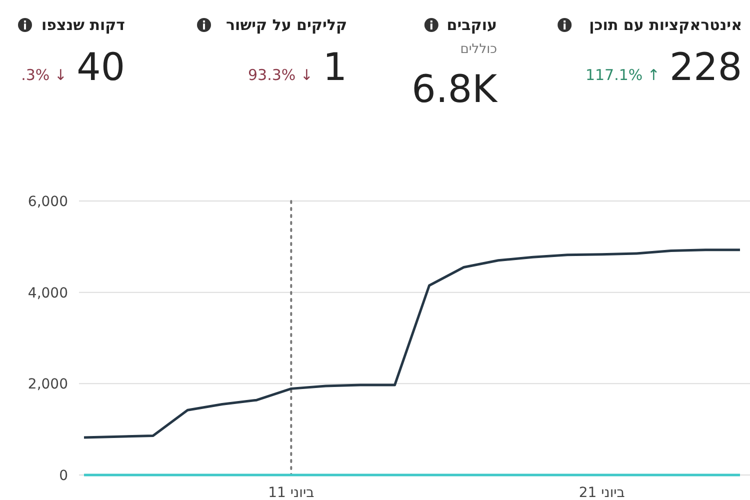 The image size is (750, 500). I want to click on x-tick-label: 11 ביוני, so click(291, 492).